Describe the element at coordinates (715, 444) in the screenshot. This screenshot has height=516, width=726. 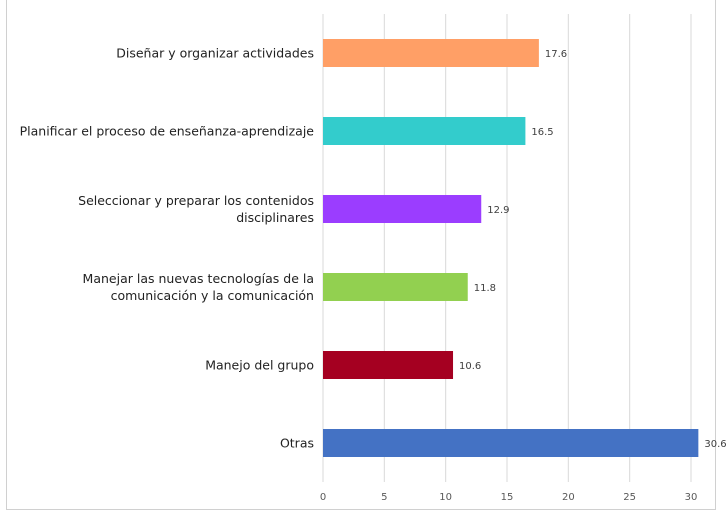
I see `data-label: 30.6` at that location.